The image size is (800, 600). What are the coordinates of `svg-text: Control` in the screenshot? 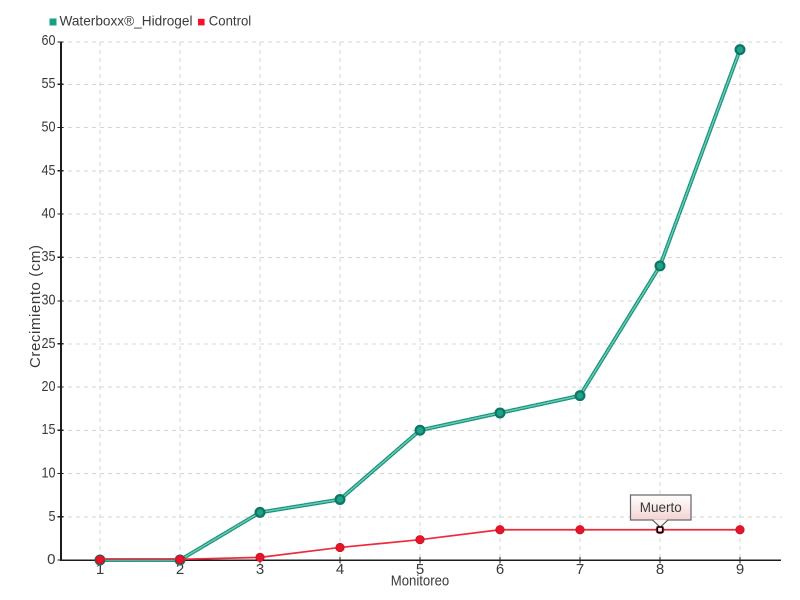 It's located at (230, 21).